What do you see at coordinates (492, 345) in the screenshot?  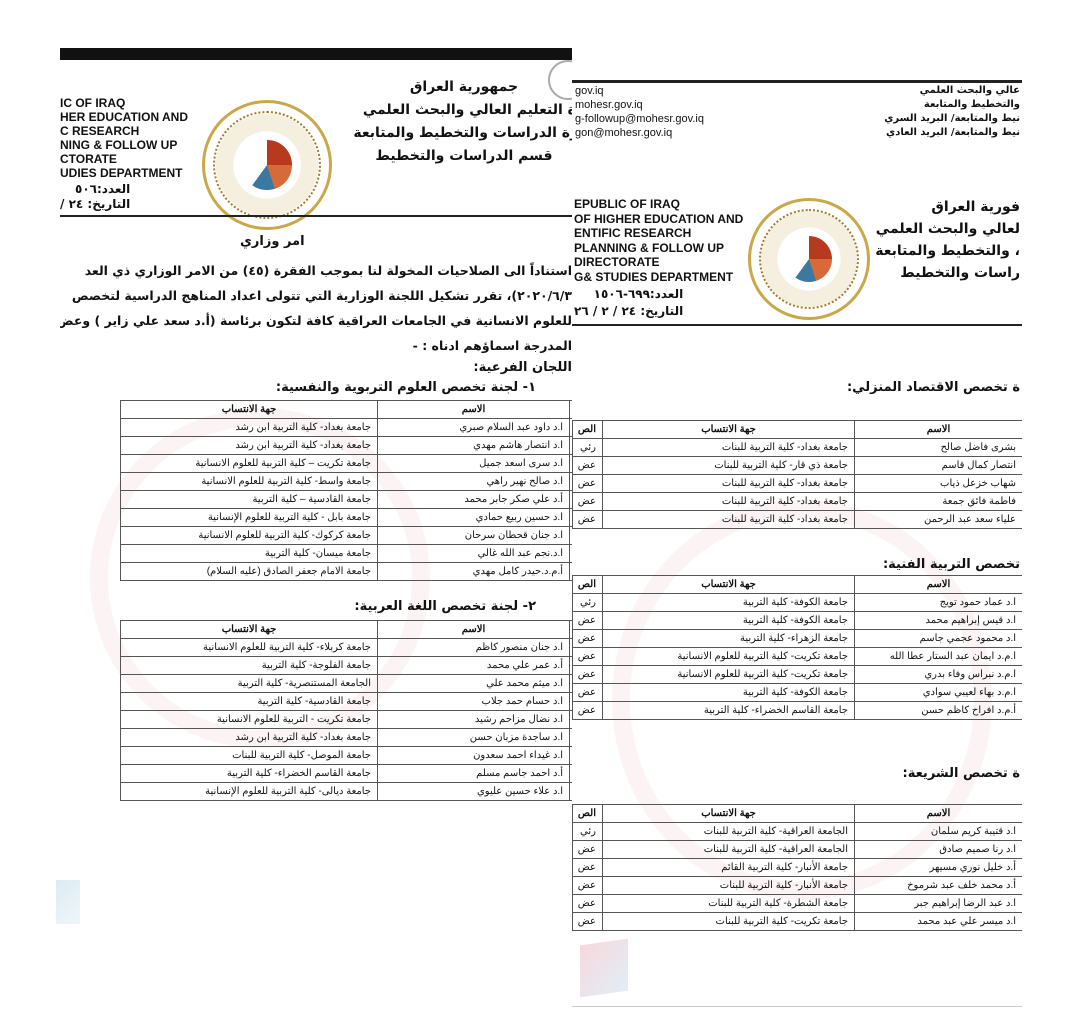 I see `paragraph-line: المدرجة اسماؤهم ادناه : -` at bounding box center [492, 345].